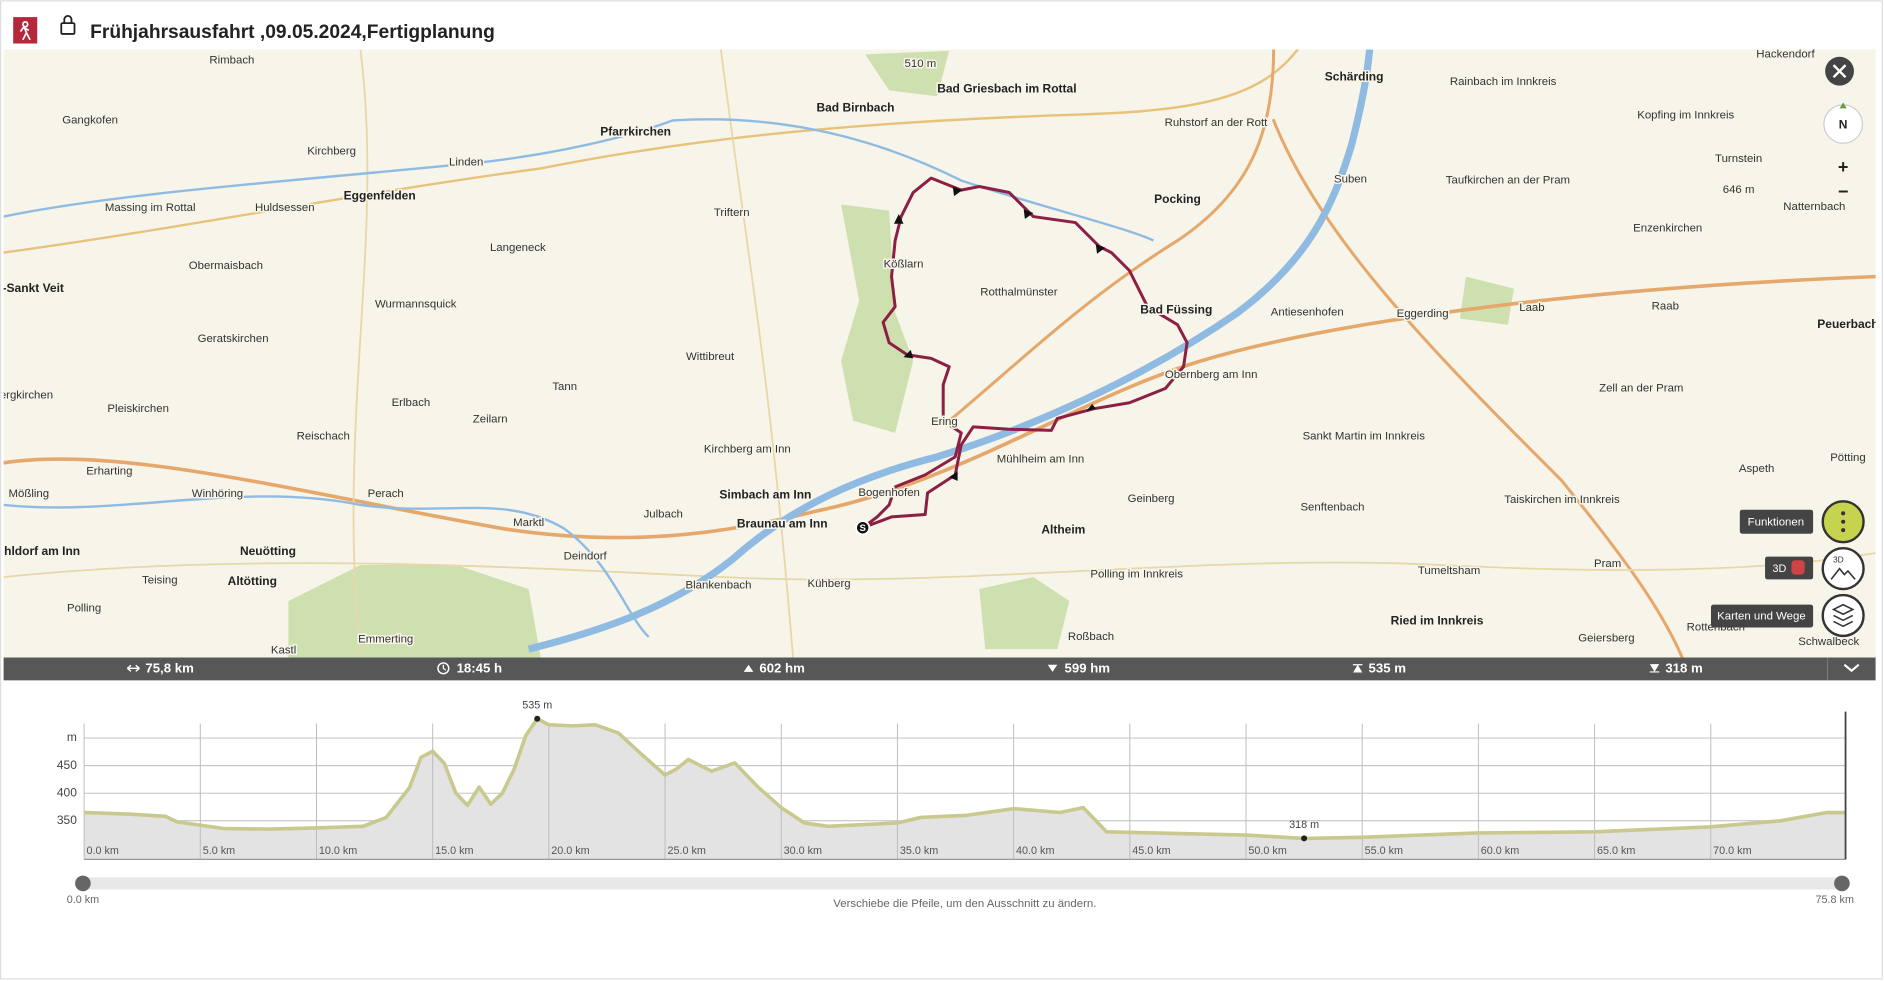 Image resolution: width=1884 pixels, height=981 pixels. What do you see at coordinates (1665, 307) in the screenshot?
I see `place-label: Raab` at bounding box center [1665, 307].